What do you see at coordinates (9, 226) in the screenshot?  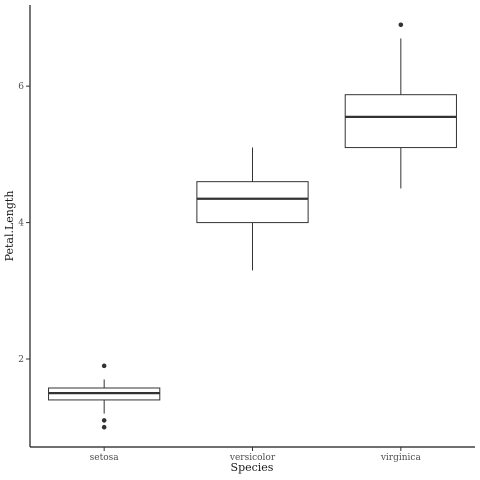 I see `y-axis-title: Petal.Length` at bounding box center [9, 226].